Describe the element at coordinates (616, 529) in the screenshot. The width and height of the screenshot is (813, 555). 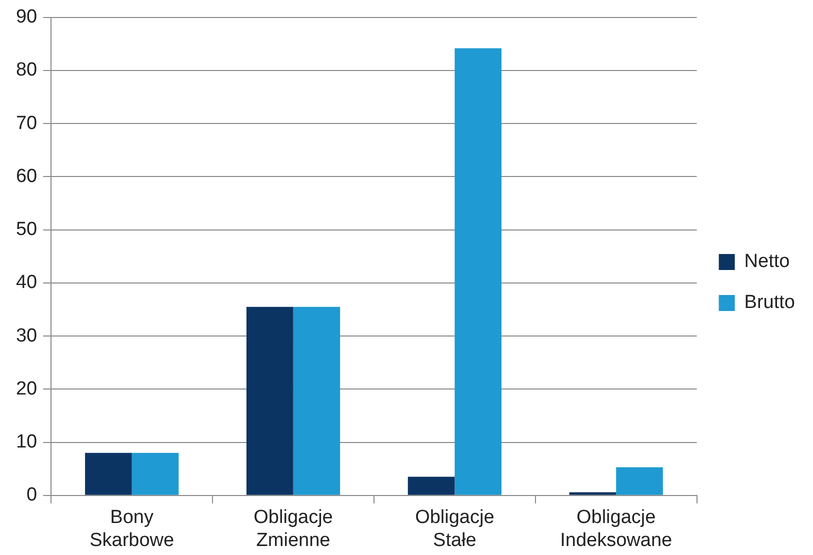
I see `x-tick-label: Obligacje Indeksowane` at that location.